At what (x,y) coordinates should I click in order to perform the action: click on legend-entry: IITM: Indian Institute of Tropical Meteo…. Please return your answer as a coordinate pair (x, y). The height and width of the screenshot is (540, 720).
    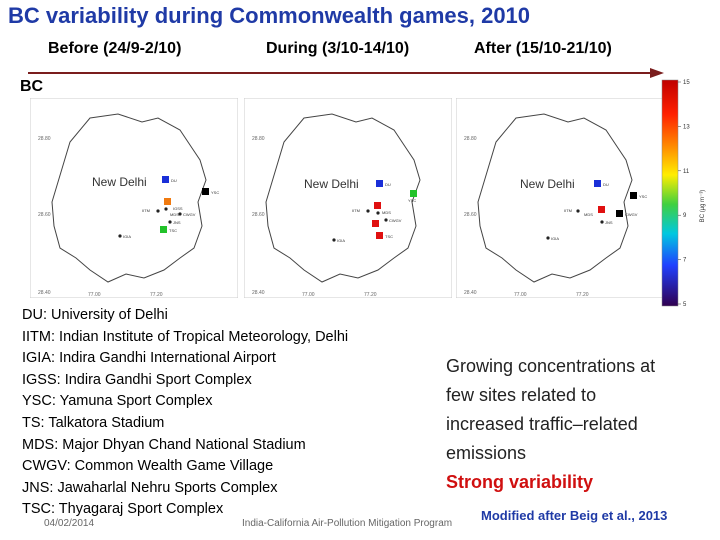
    Looking at the image, I should click on (185, 336).